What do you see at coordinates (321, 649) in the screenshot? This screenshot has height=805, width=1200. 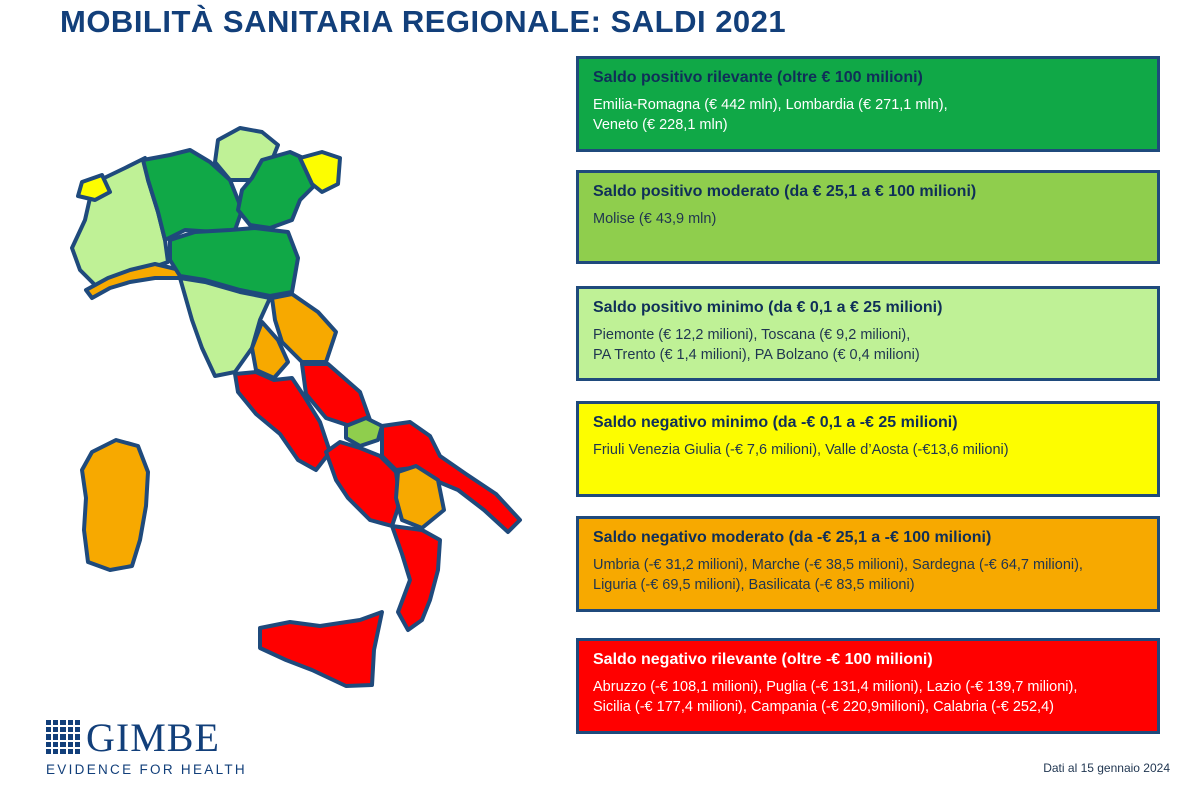 I see `region-sicilia` at bounding box center [321, 649].